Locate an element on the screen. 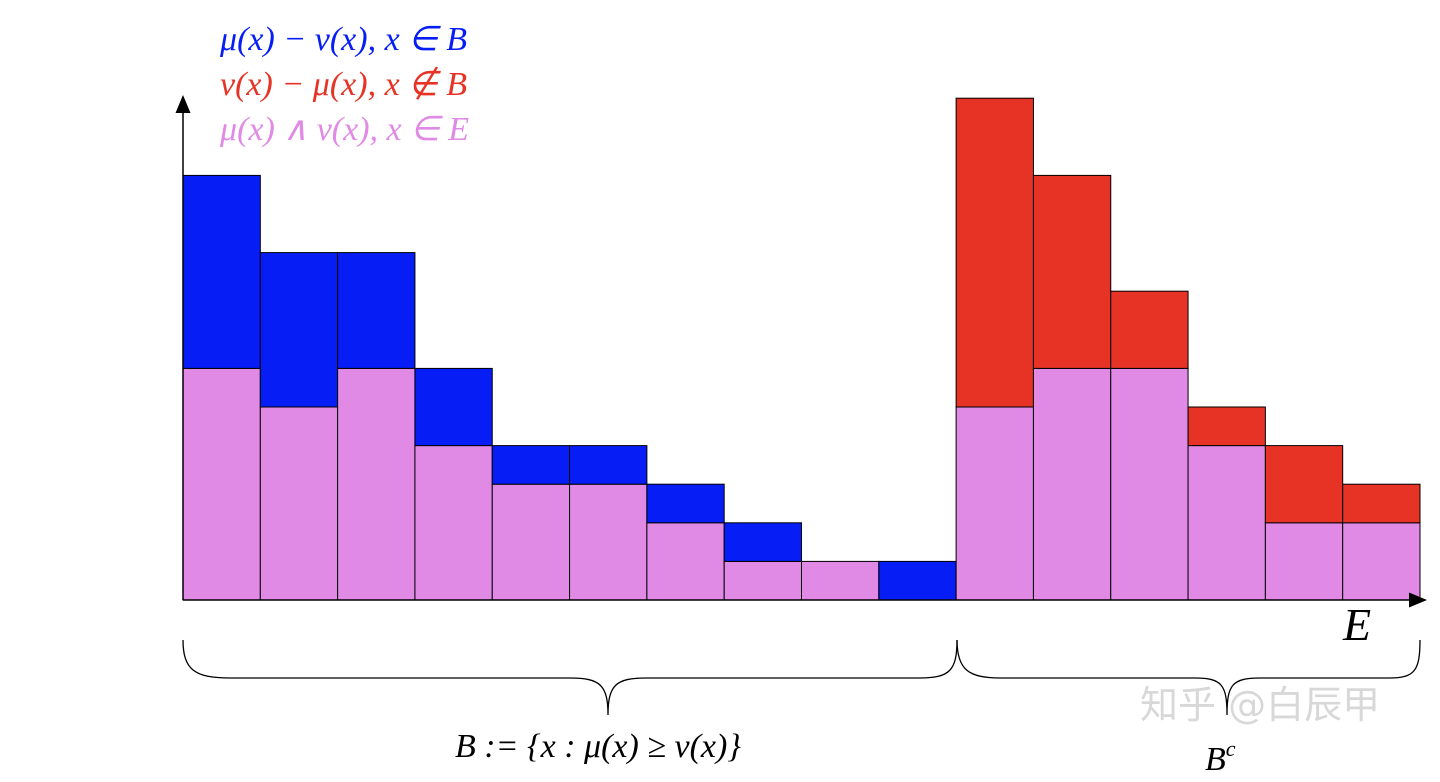 The image size is (1440, 782). legend-pink: μ(x) ∧ ν(x), x ∈ E is located at coordinates (344, 129).